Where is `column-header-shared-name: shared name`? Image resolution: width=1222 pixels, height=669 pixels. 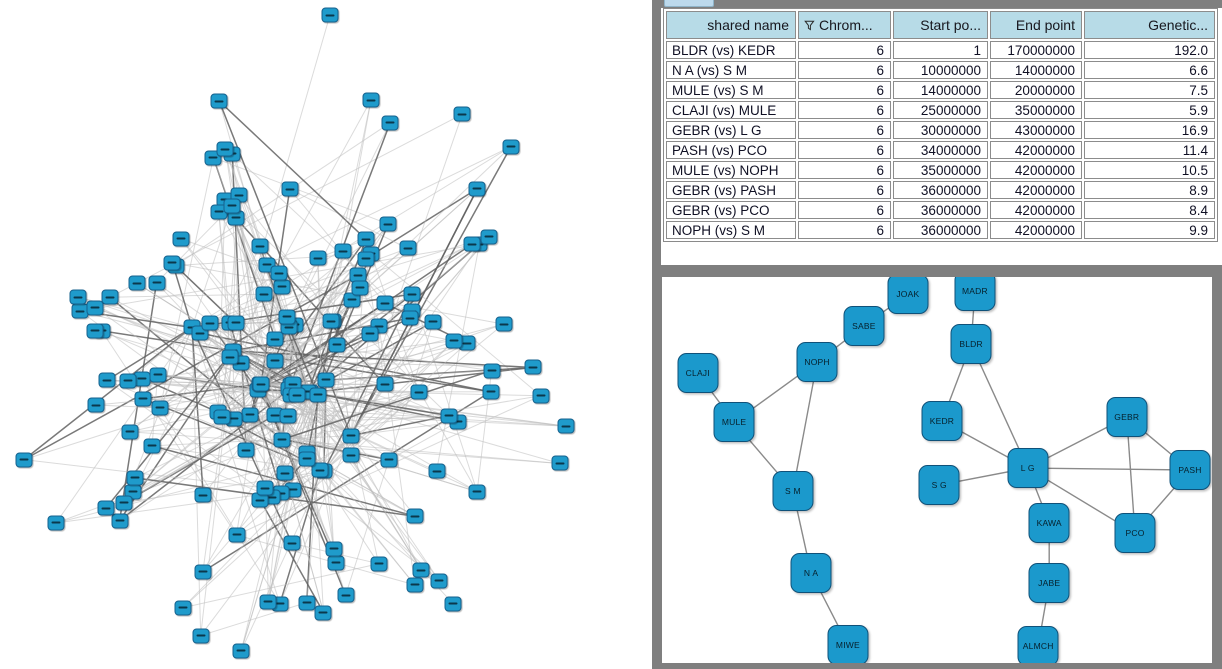 column-header-shared-name: shared name is located at coordinates (731, 25).